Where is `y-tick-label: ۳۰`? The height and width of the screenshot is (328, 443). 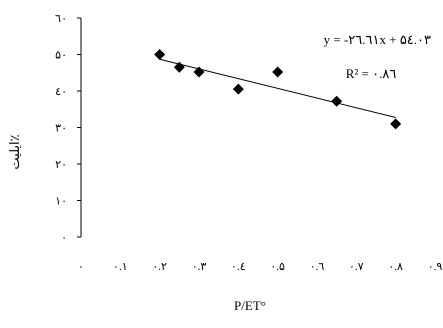
y-tick-label: ۳۰ is located at coordinates (61, 129).